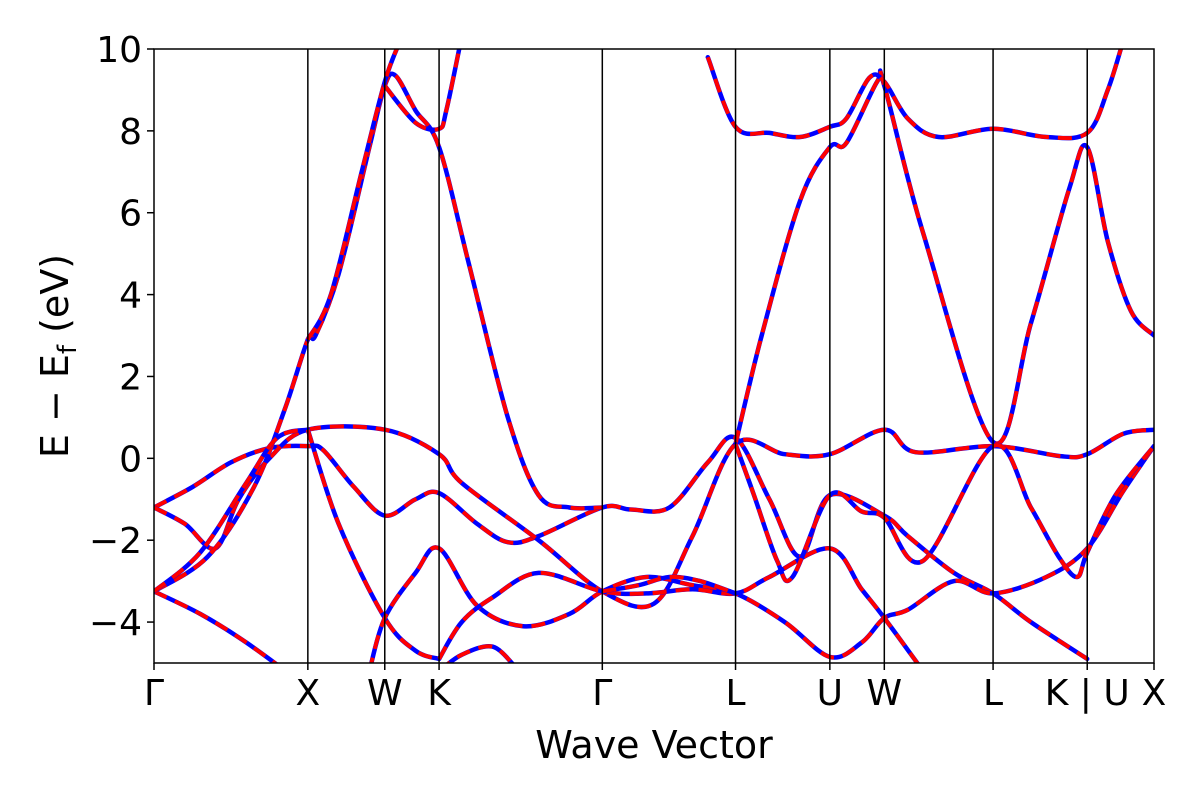 This screenshot has height=800, width=1200. Describe the element at coordinates (1087, 693) in the screenshot. I see `x-tick-label-9: K | U` at that location.